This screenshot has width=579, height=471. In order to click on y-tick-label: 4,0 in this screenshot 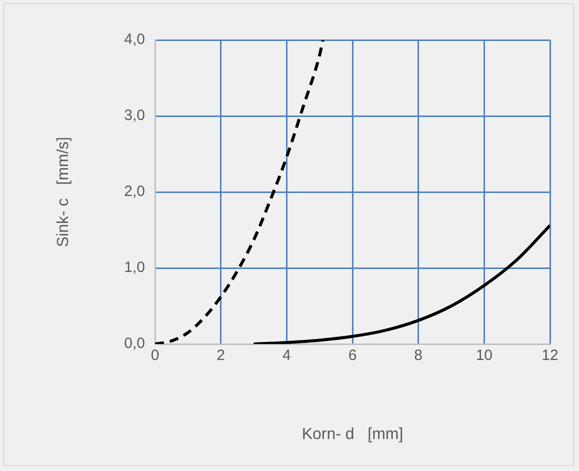, I will do `click(134, 39)`.